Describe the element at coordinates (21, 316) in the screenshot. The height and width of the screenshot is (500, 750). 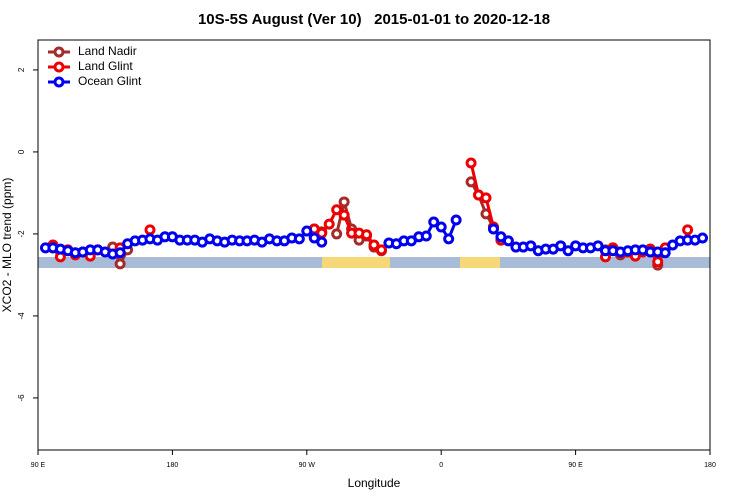
I see `y-tick-label: -4` at that location.